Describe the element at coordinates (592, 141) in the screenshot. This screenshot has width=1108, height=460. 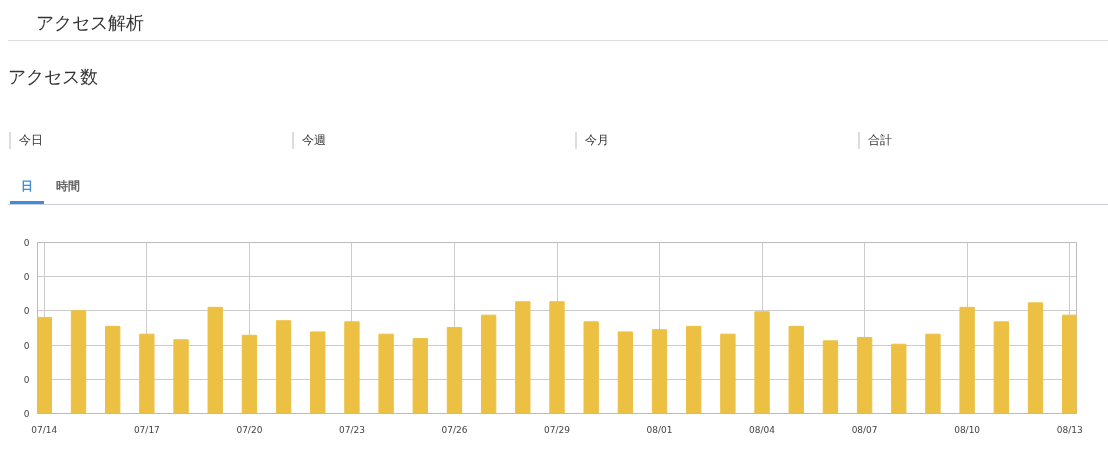
I see `text: 今月` at that location.